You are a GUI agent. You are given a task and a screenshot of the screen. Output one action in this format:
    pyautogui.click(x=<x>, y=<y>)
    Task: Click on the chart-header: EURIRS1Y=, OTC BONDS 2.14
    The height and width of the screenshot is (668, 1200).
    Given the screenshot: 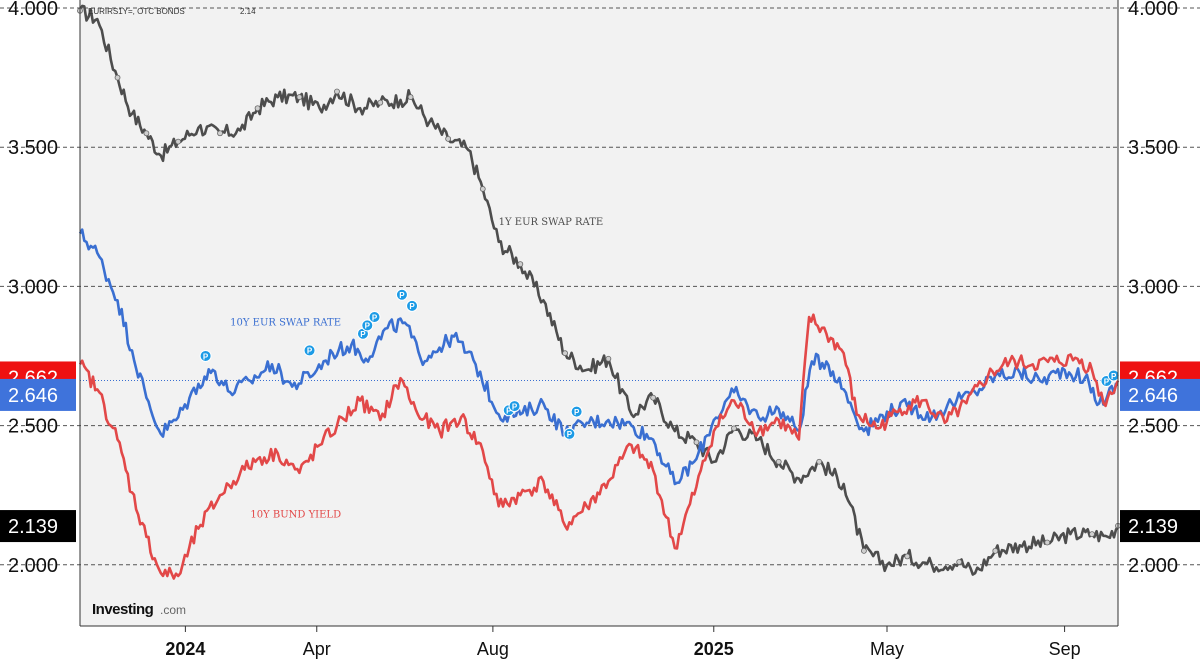 What is the action you would take?
    pyautogui.click(x=172, y=11)
    